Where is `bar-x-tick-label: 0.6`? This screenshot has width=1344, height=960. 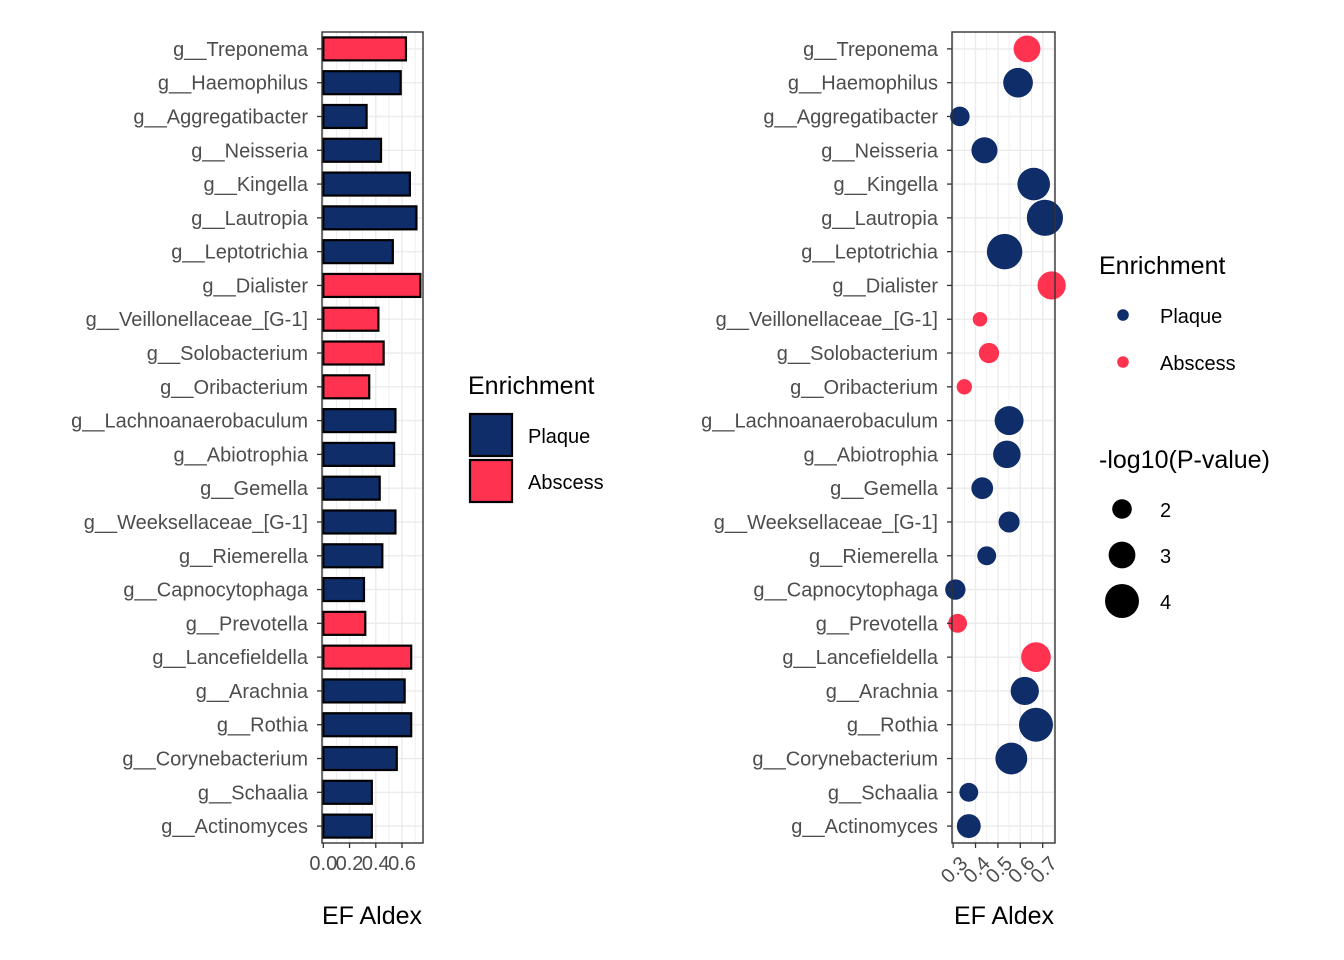 bar-x-tick-label: 0.6 is located at coordinates (402, 864).